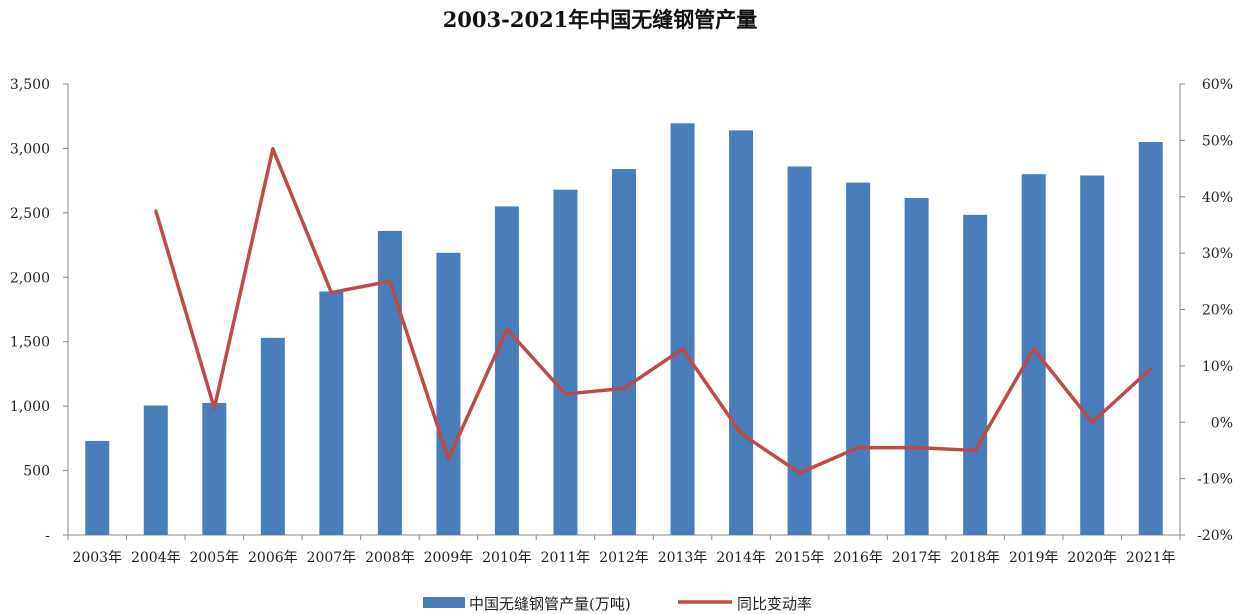  What do you see at coordinates (1217, 198) in the screenshot?
I see `right-axis-tick-label: 40%` at bounding box center [1217, 198].